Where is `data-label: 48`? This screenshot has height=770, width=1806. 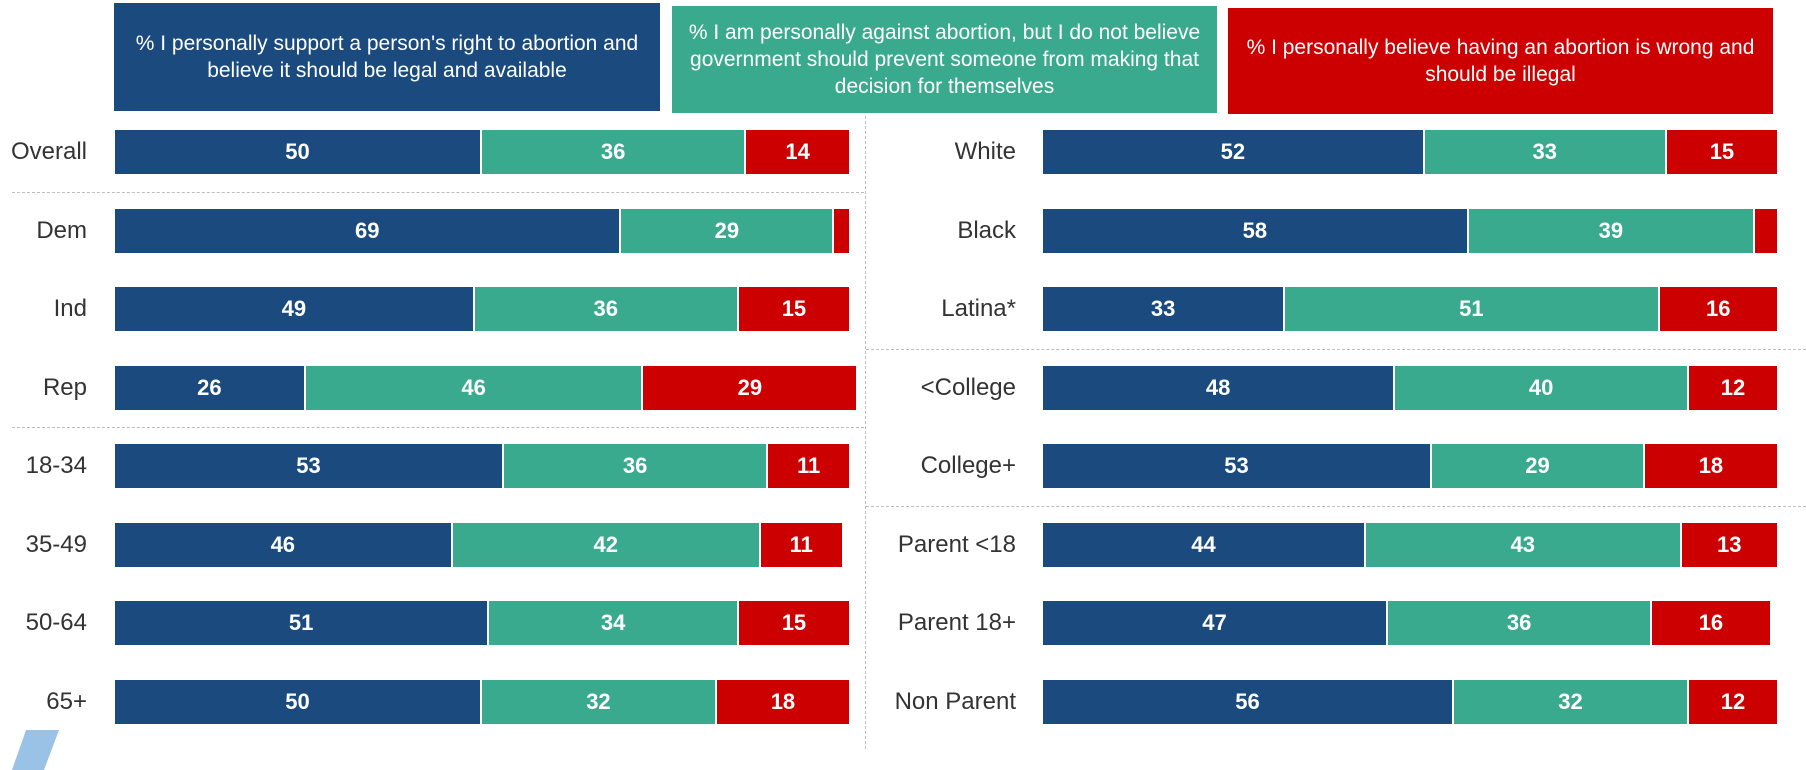
data-label: 48 is located at coordinates (1218, 387).